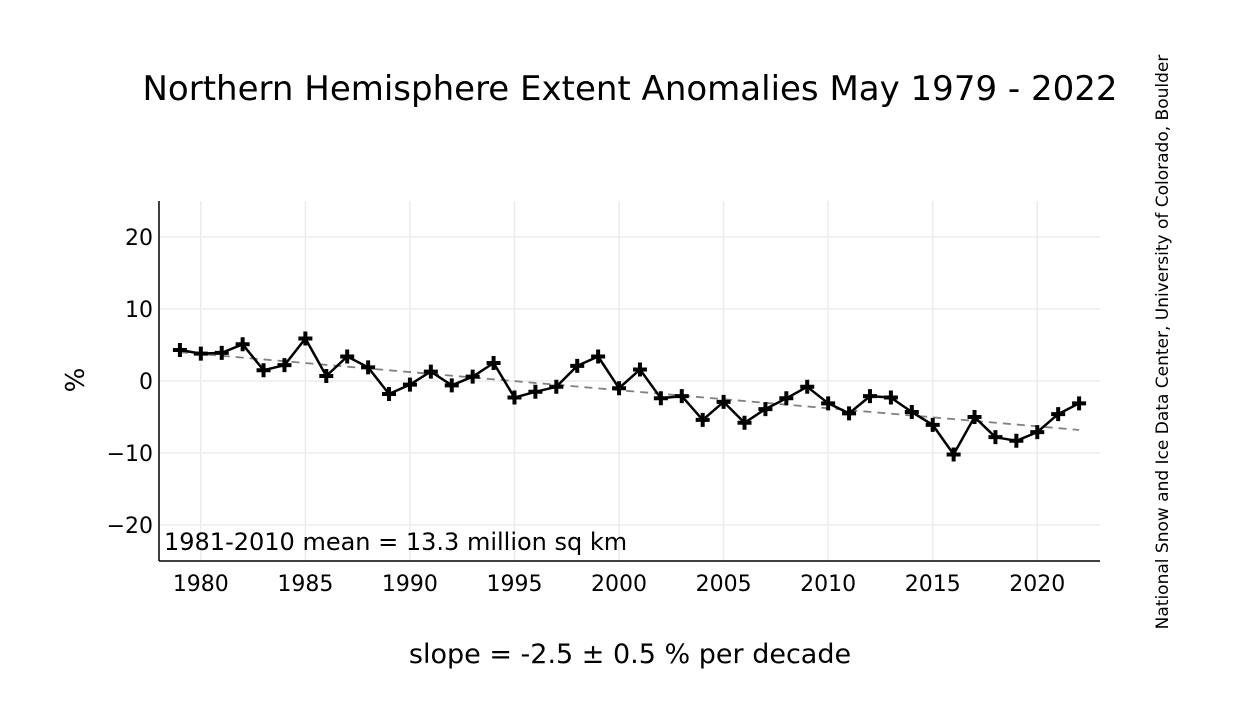 The height and width of the screenshot is (720, 1260). I want to click on mean-annotation: 1981-2010 mean = 13.3 million sq km, so click(395, 542).